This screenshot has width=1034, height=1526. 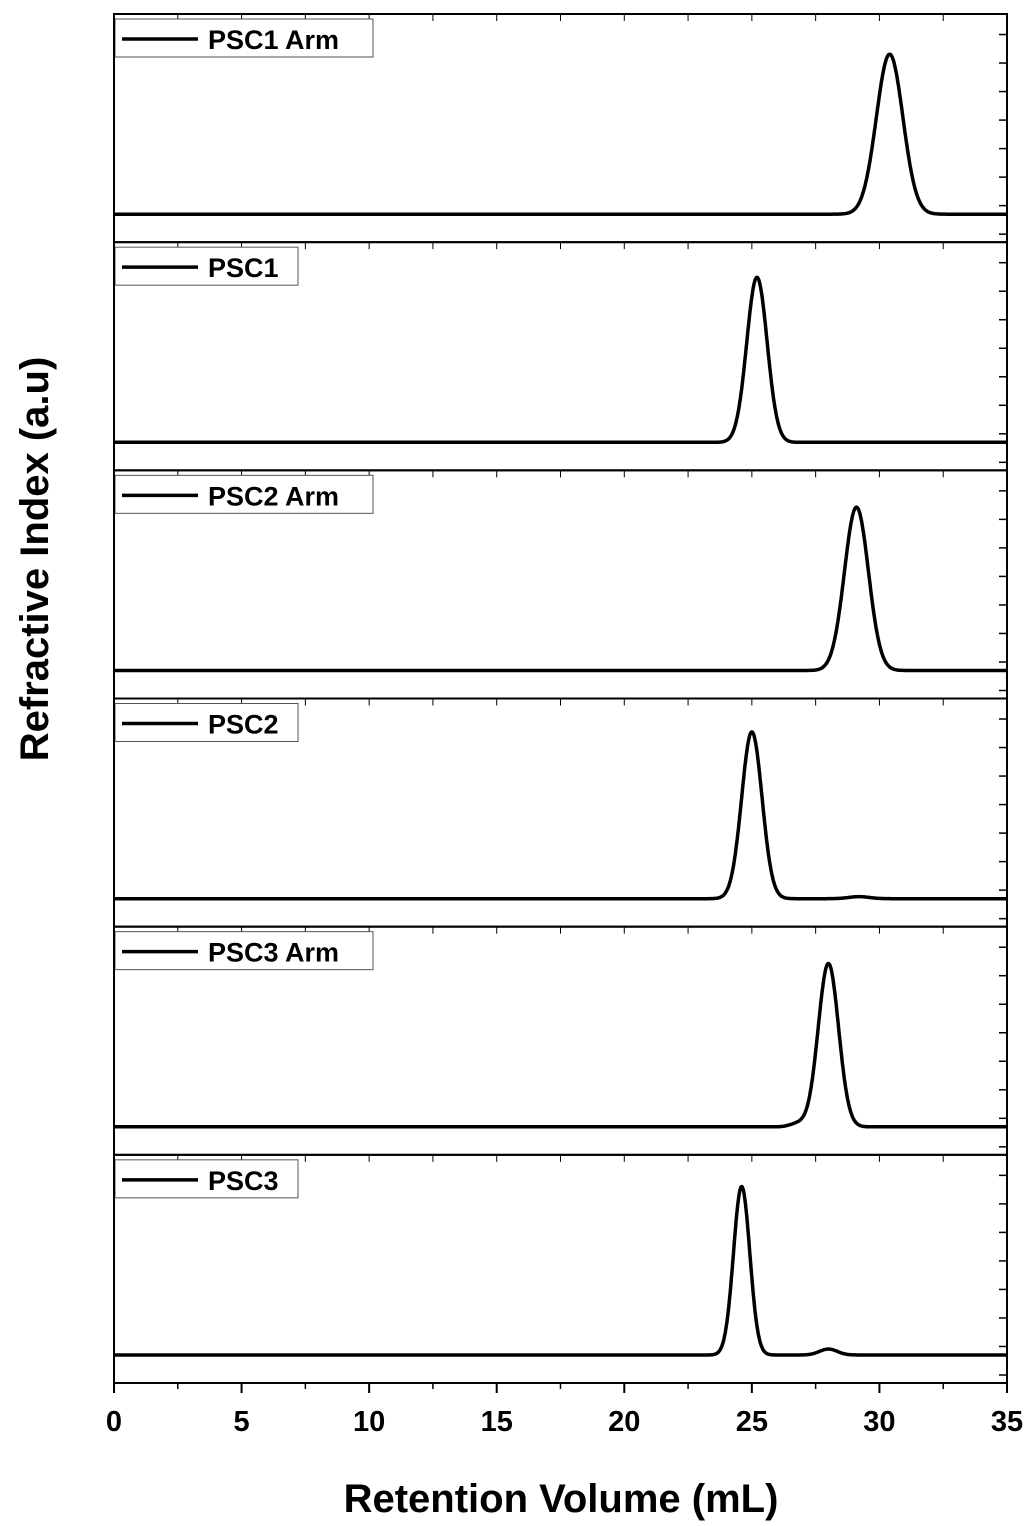 What do you see at coordinates (879, 1422) in the screenshot?
I see `x-tick-label: 30` at bounding box center [879, 1422].